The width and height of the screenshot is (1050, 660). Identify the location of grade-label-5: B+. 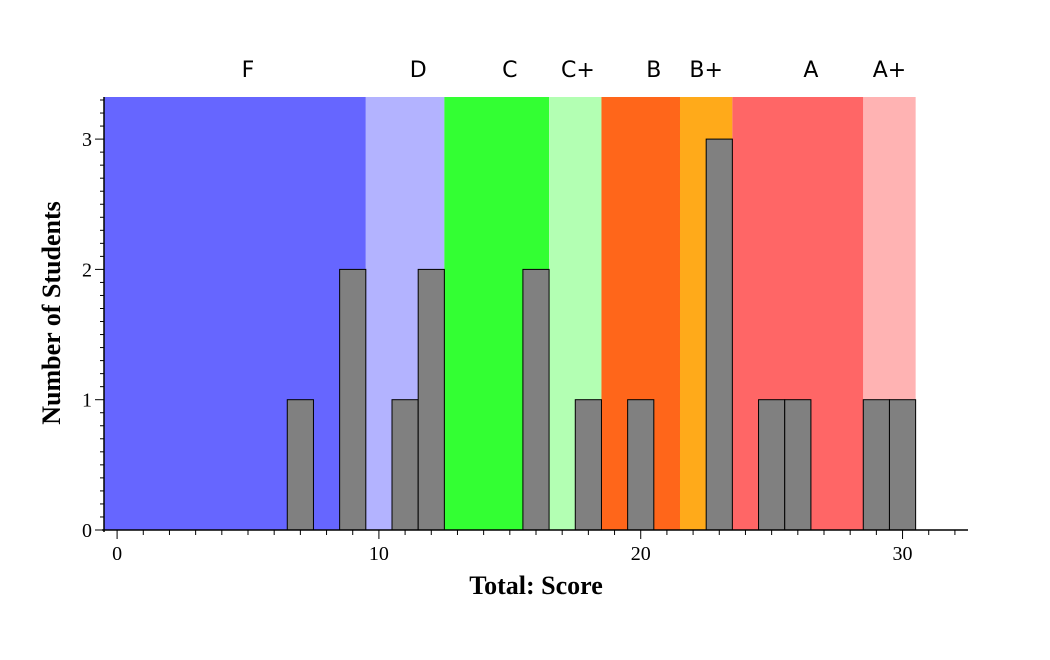
(706, 70).